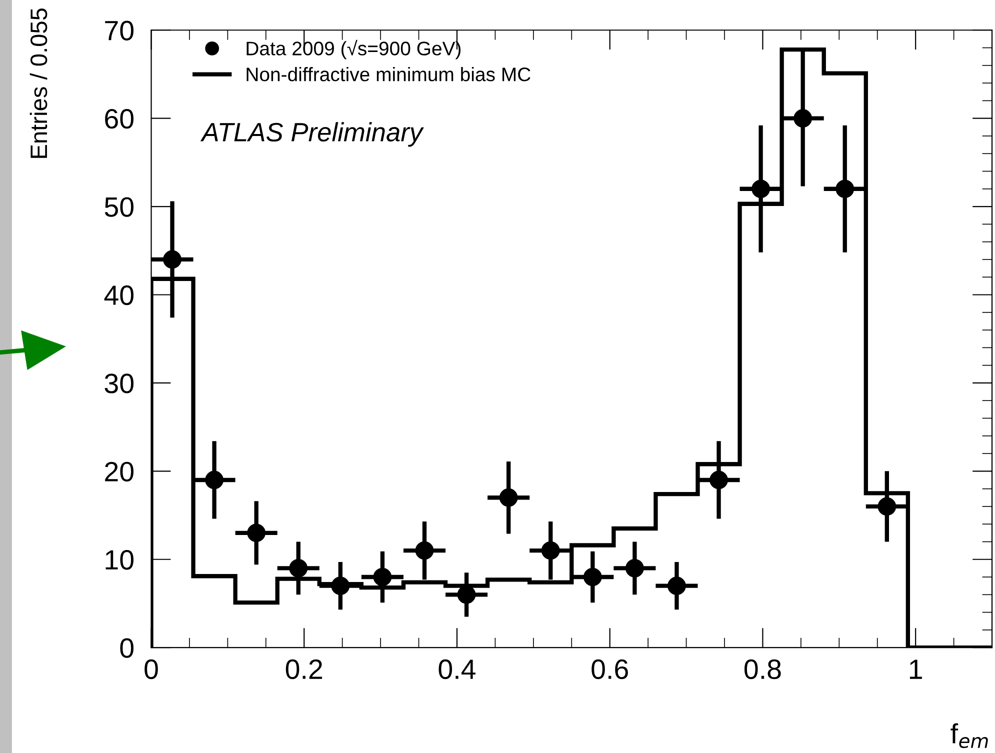 This screenshot has height=753, width=995. What do you see at coordinates (457, 669) in the screenshot?
I see `x-tick-label: 0.4` at bounding box center [457, 669].